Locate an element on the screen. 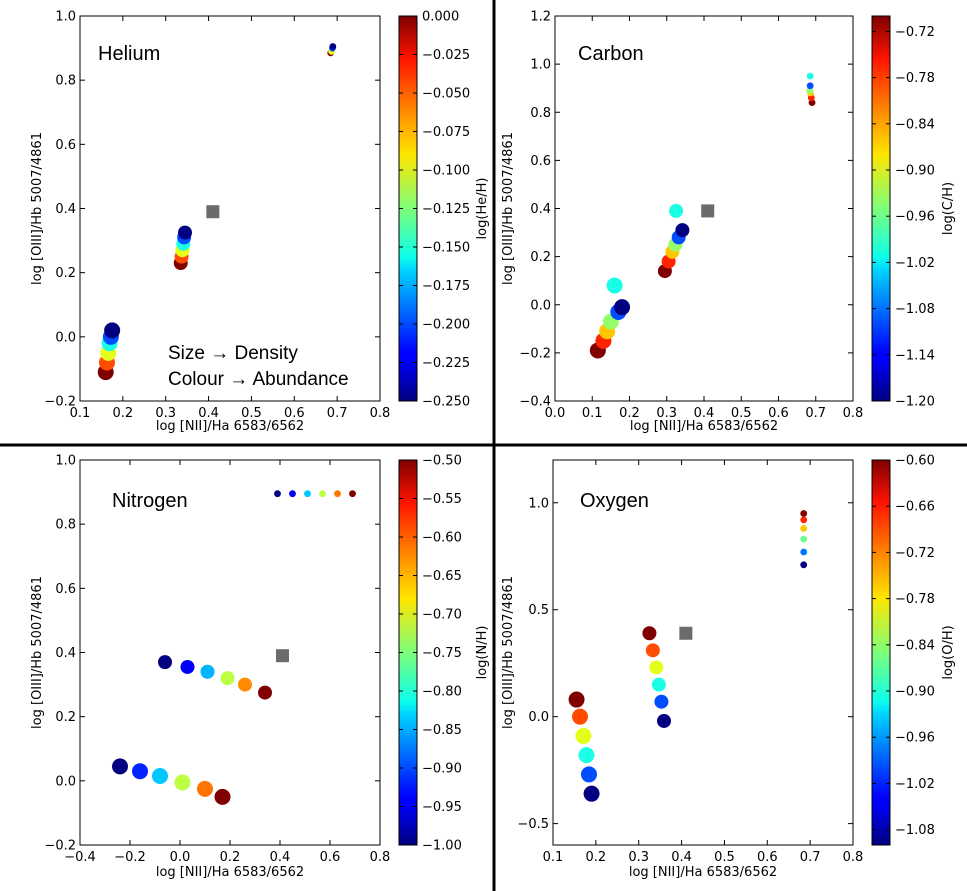 Image resolution: width=967 pixels, height=891 pixels. colorbar-tick-label: −0.96 is located at coordinates (915, 217).